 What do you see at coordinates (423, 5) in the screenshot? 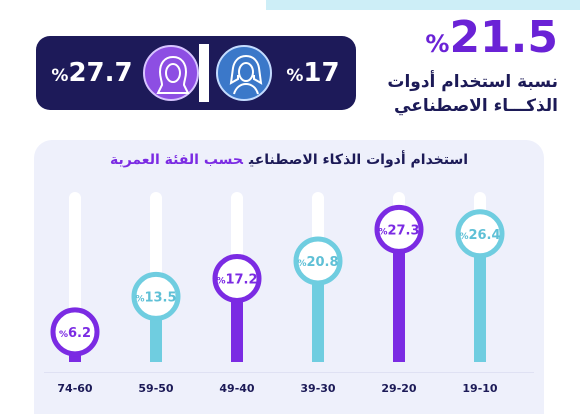
I see `top-accent-strip` at bounding box center [423, 5].